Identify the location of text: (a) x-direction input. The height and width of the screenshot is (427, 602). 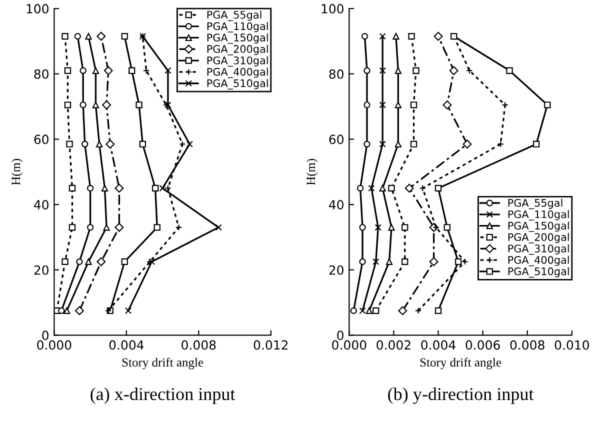
(163, 395).